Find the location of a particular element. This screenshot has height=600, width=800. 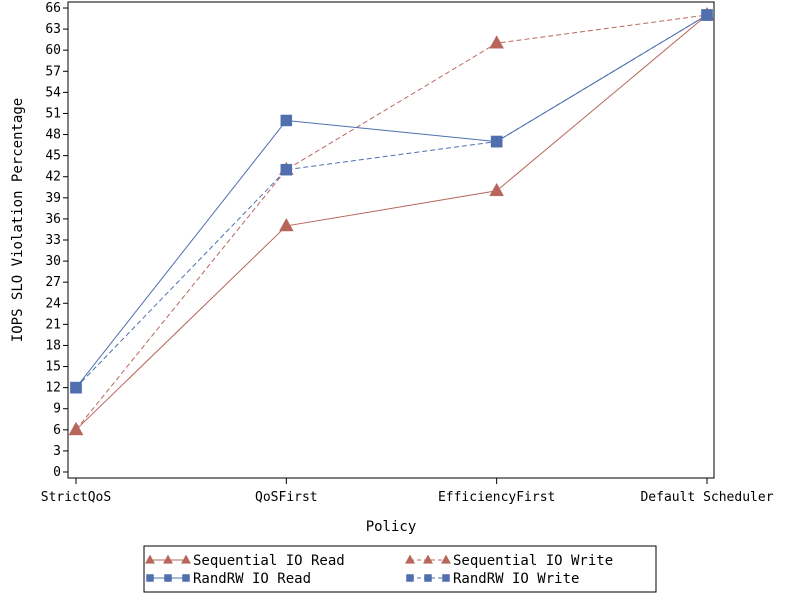

y-tick-label: 66 is located at coordinates (53, 8).